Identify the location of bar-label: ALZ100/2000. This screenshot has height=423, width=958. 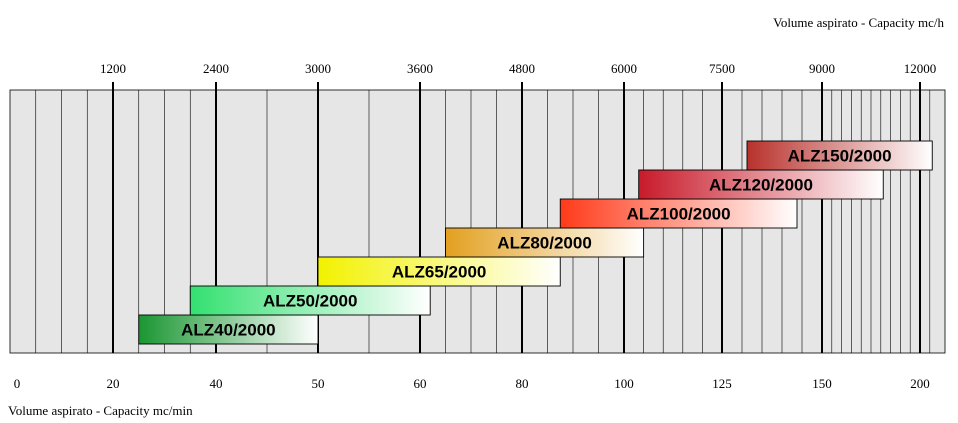
(679, 214).